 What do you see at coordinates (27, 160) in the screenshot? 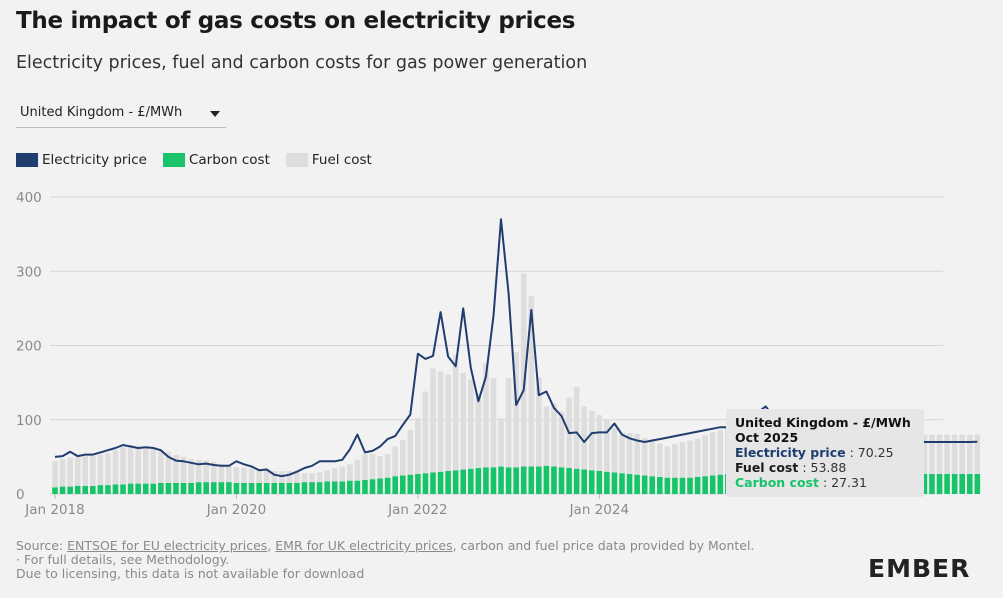
I see `legend-swatch-electricity` at bounding box center [27, 160].